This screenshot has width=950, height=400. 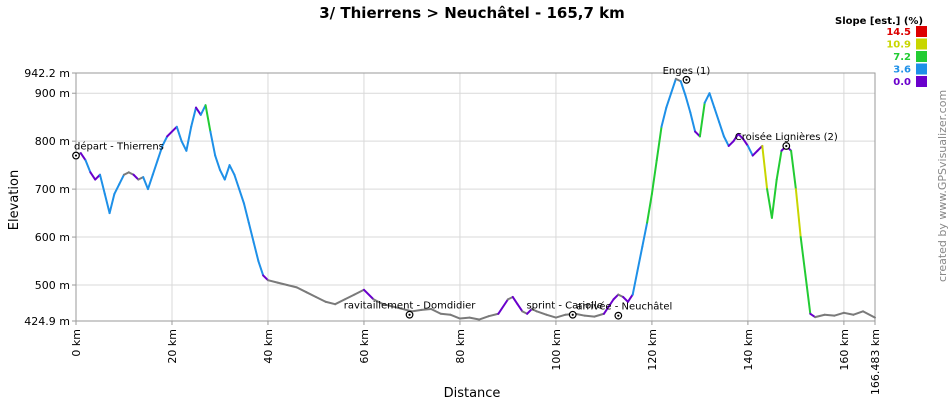 I want to click on legend-title: Slope [est.] (%), so click(x=879, y=21).